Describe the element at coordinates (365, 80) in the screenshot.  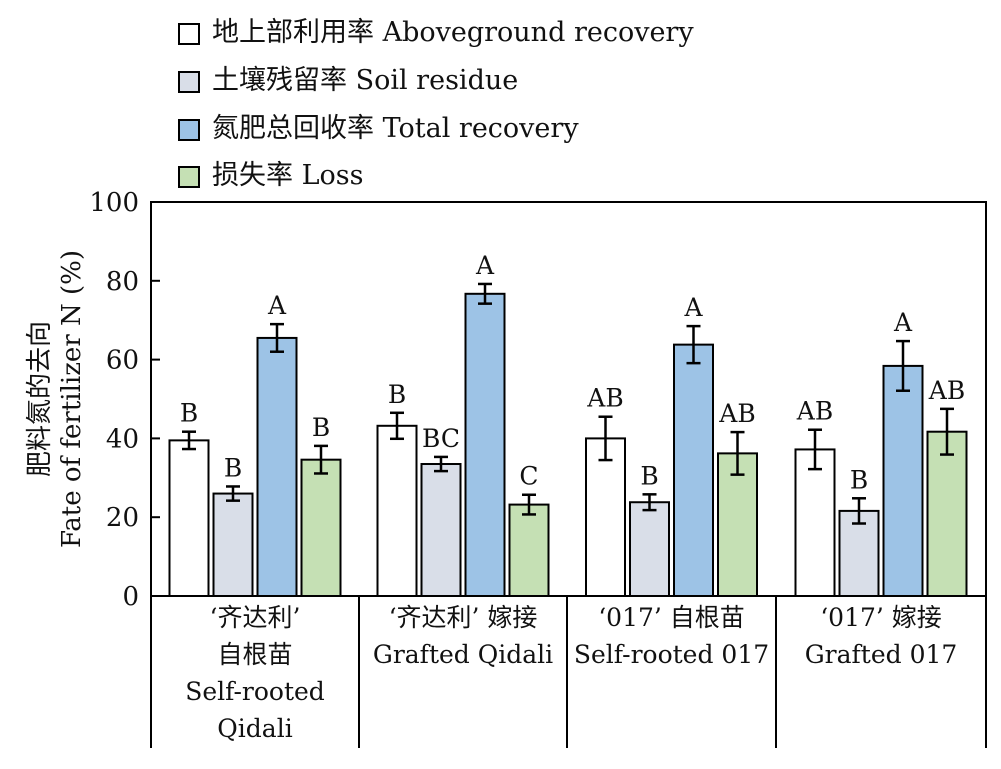
I see `legend-label-soil-residue: 土壤残留率 Soil residue` at that location.